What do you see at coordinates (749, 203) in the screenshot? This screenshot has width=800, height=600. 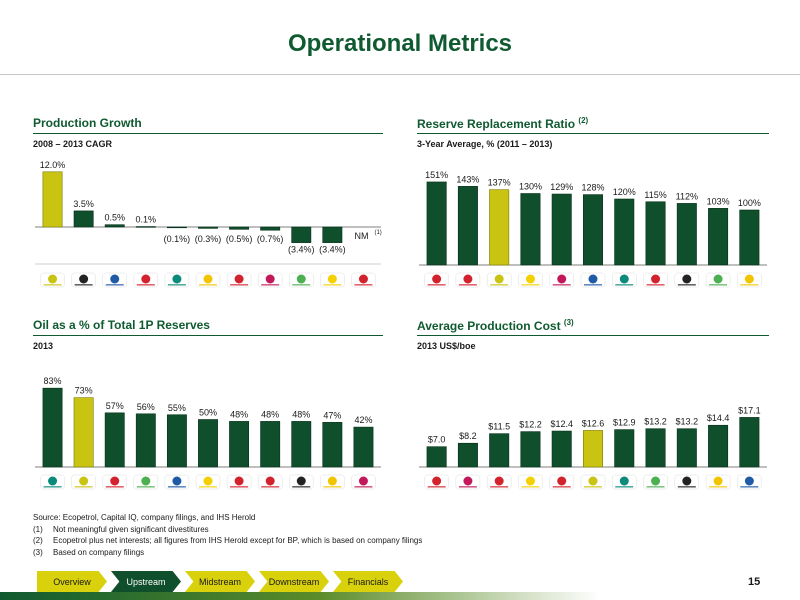 I see `data-label: 100%` at bounding box center [749, 203].